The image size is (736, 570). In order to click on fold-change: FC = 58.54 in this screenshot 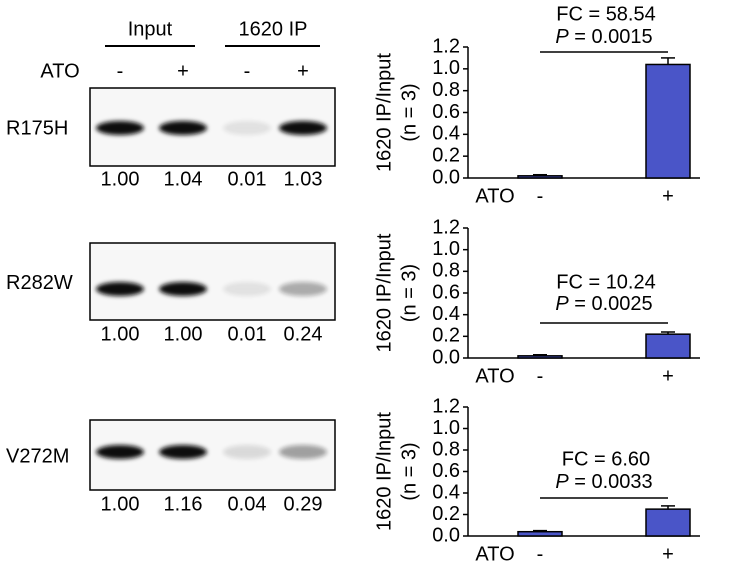, I will do `click(606, 14)`.